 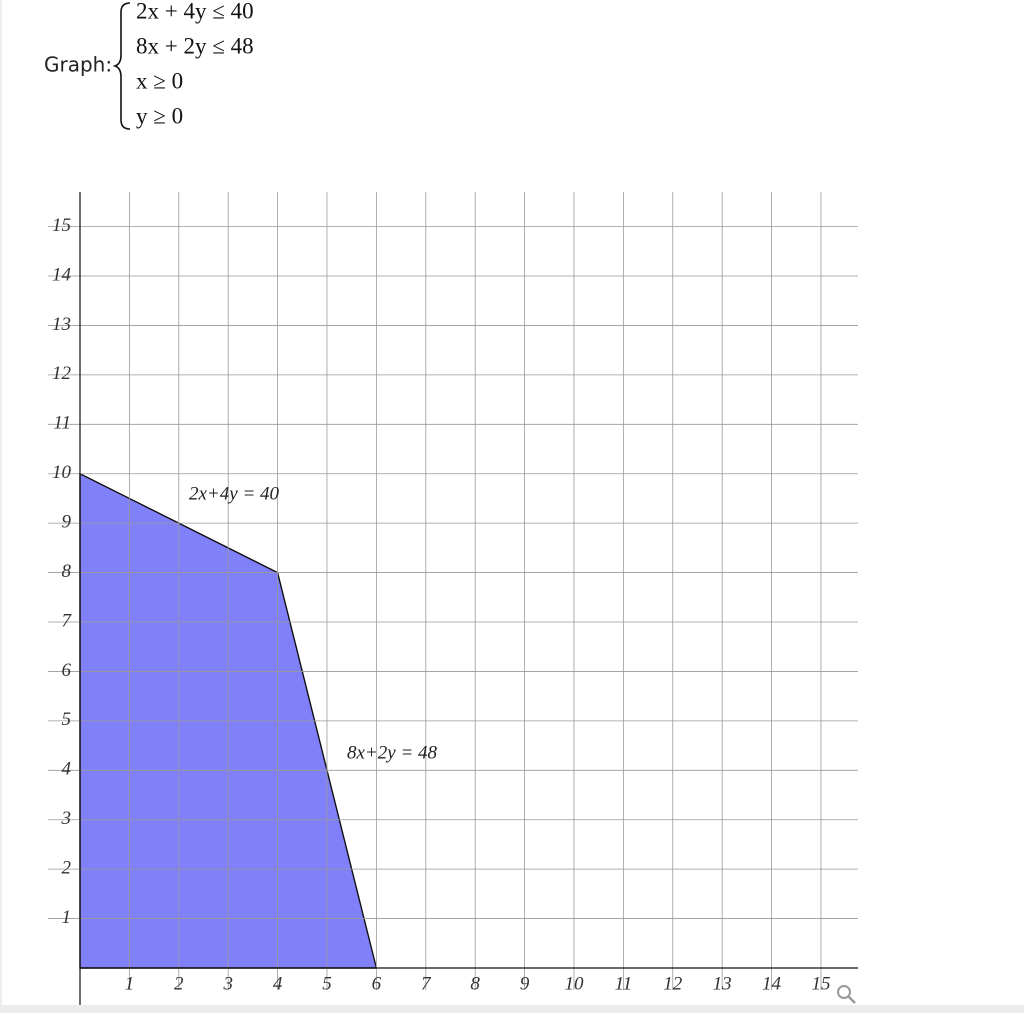 I want to click on y-tick-label: 1, so click(x=67, y=917).